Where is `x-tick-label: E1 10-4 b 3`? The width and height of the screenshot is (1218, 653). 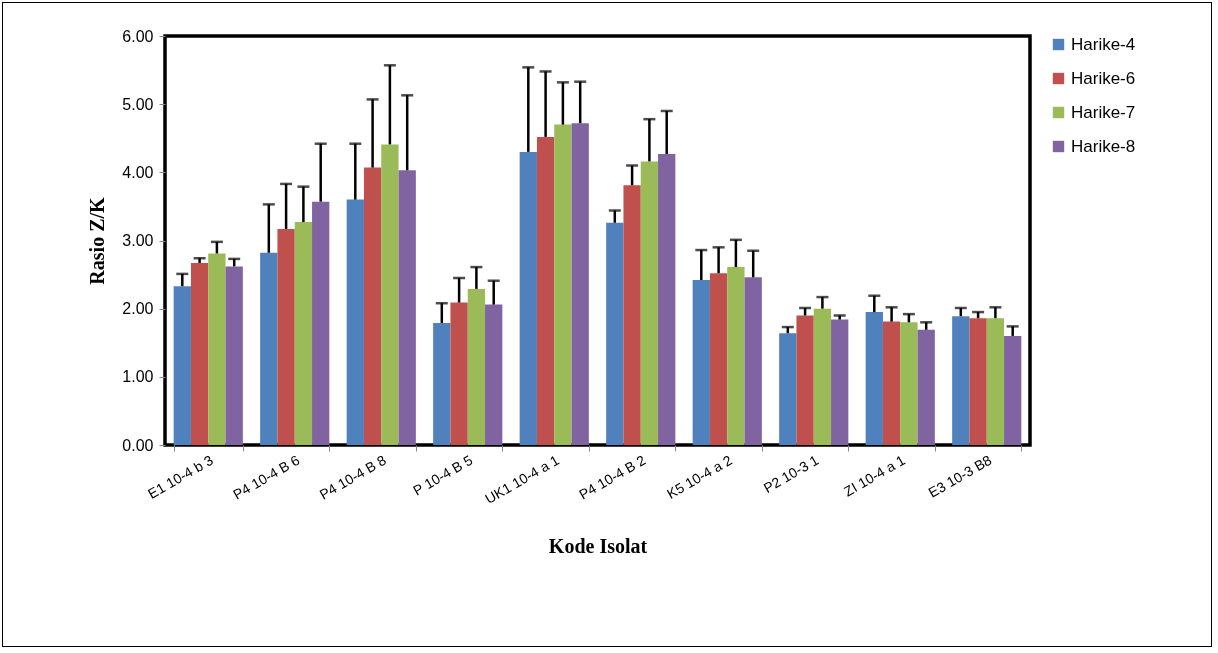 x-tick-label: E1 10-4 b 3 is located at coordinates (180, 476).